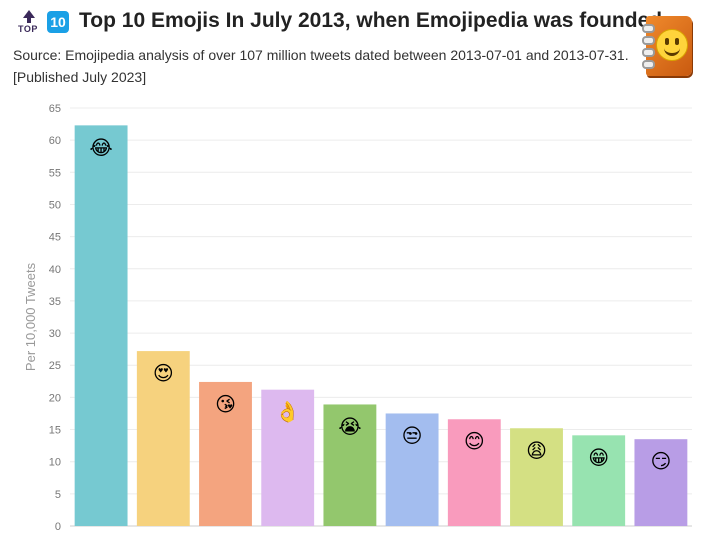  What do you see at coordinates (55, 463) in the screenshot?
I see `y-tick-label: 10` at bounding box center [55, 463].